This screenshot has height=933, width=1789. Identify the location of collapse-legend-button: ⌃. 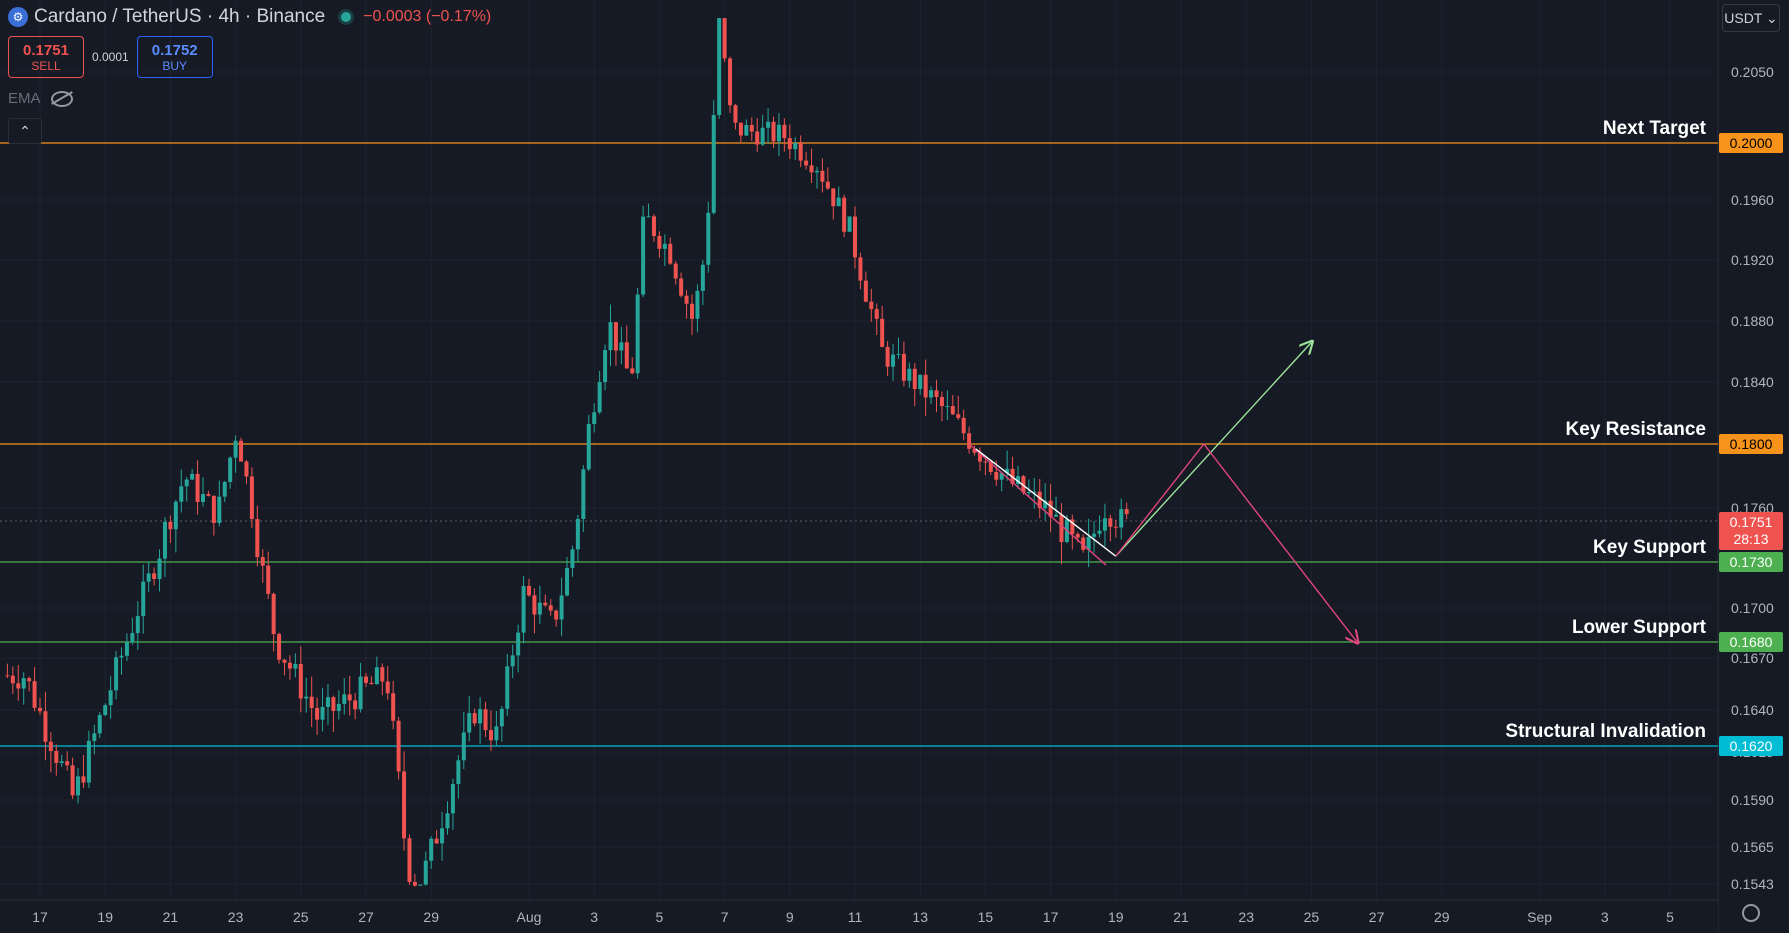
(25, 131).